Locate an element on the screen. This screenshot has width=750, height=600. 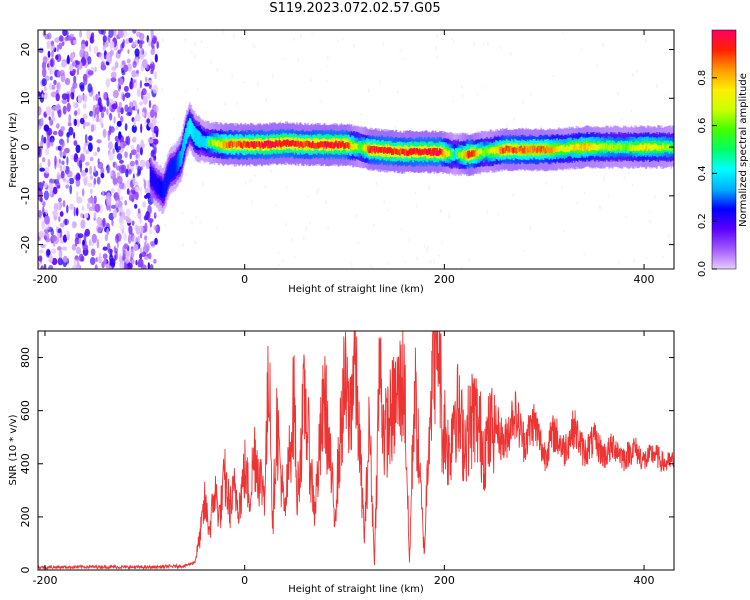
y-tick-label: 400 is located at coordinates (25, 463).